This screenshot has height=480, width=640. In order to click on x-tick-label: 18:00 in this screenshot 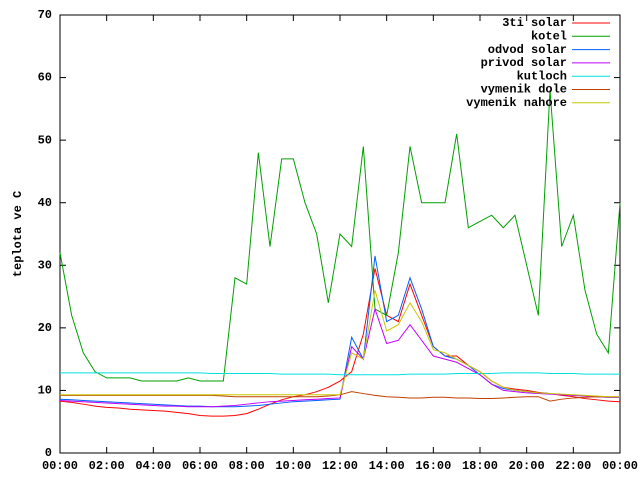, I will do `click(480, 466)`.